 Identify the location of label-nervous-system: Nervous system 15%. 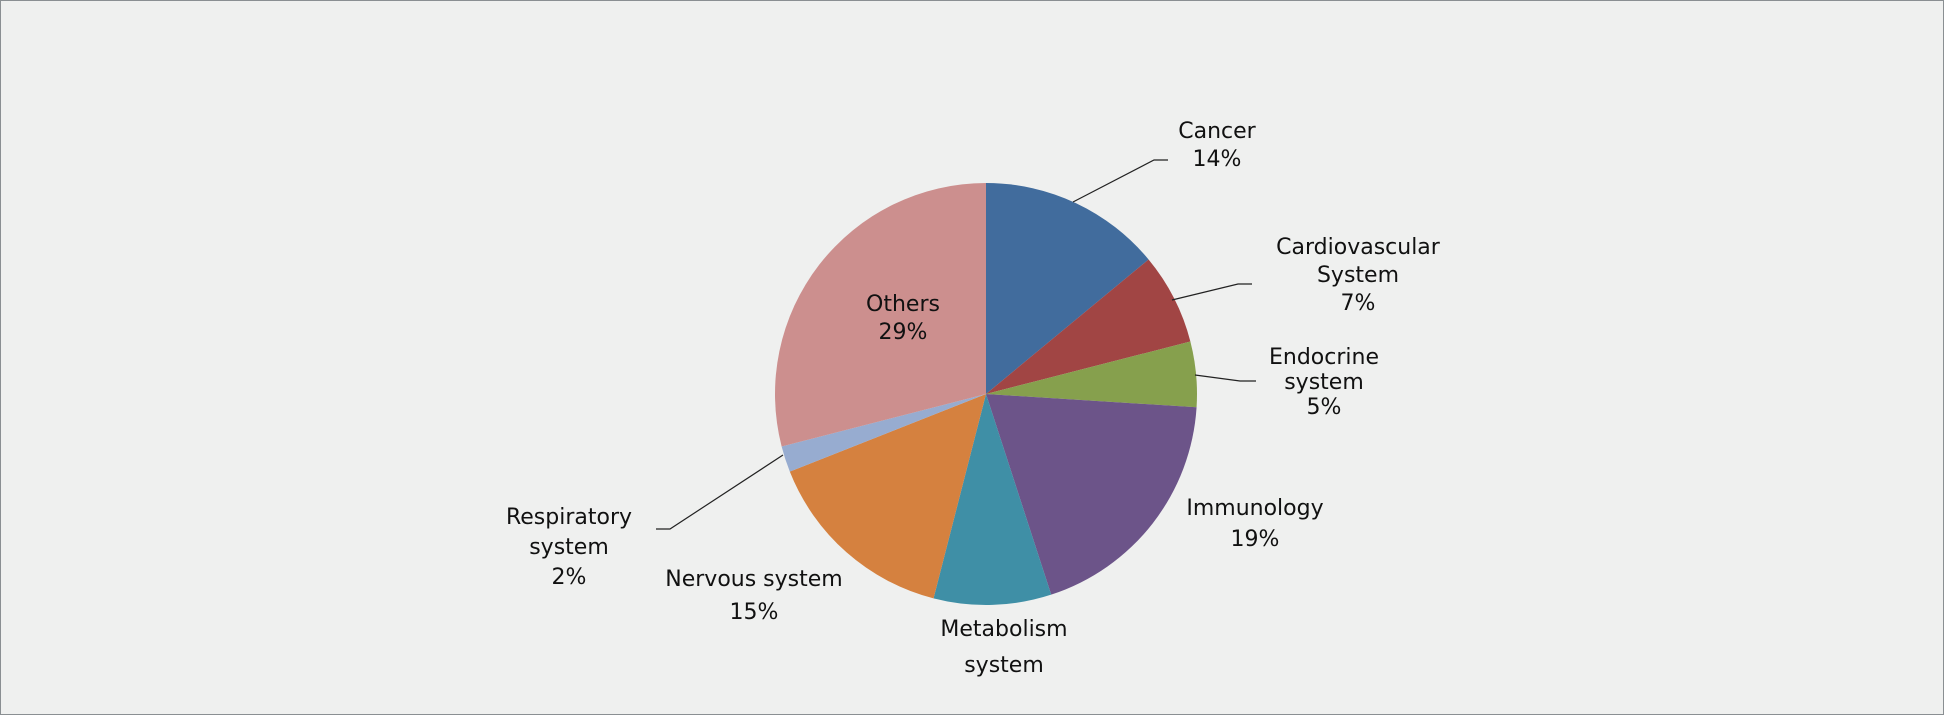
(753, 596).